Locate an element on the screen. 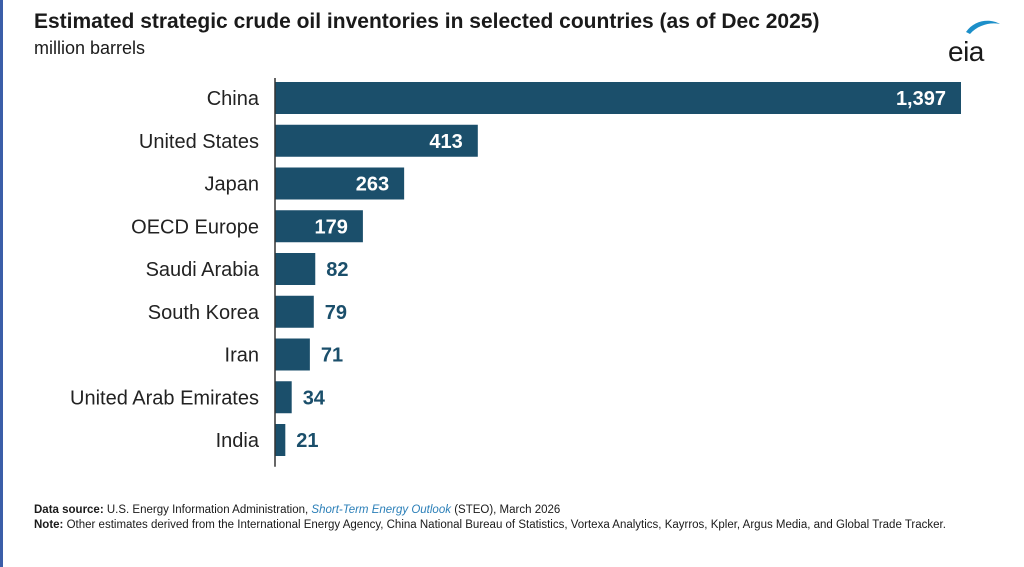 The height and width of the screenshot is (567, 1024). value-label: 413 is located at coordinates (445, 142).